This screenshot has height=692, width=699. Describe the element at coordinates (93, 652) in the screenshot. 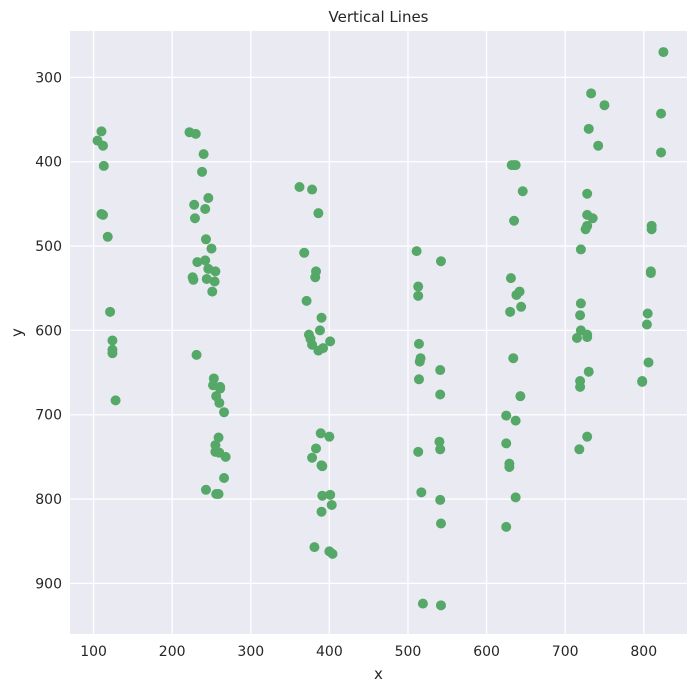

I see `x-tick-label: 100` at that location.